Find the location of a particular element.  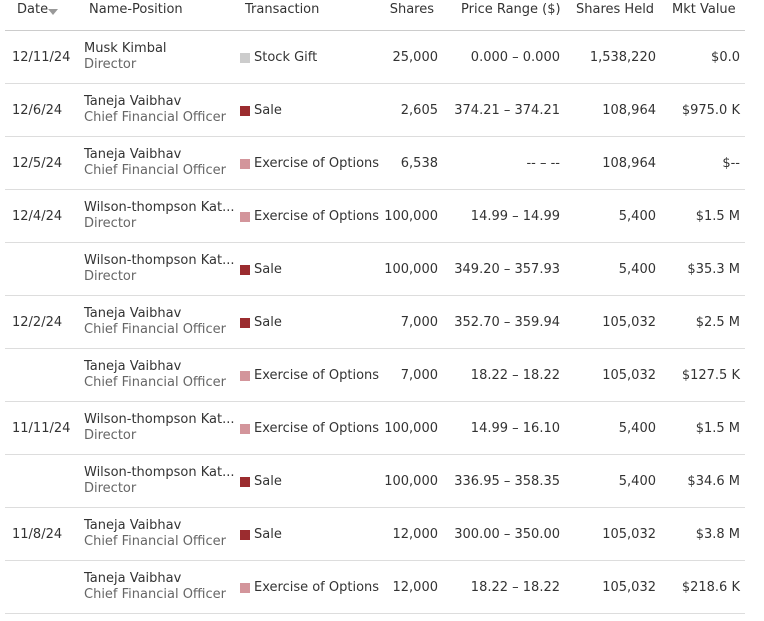

header-shares-held: Shares Held is located at coordinates (615, 9).